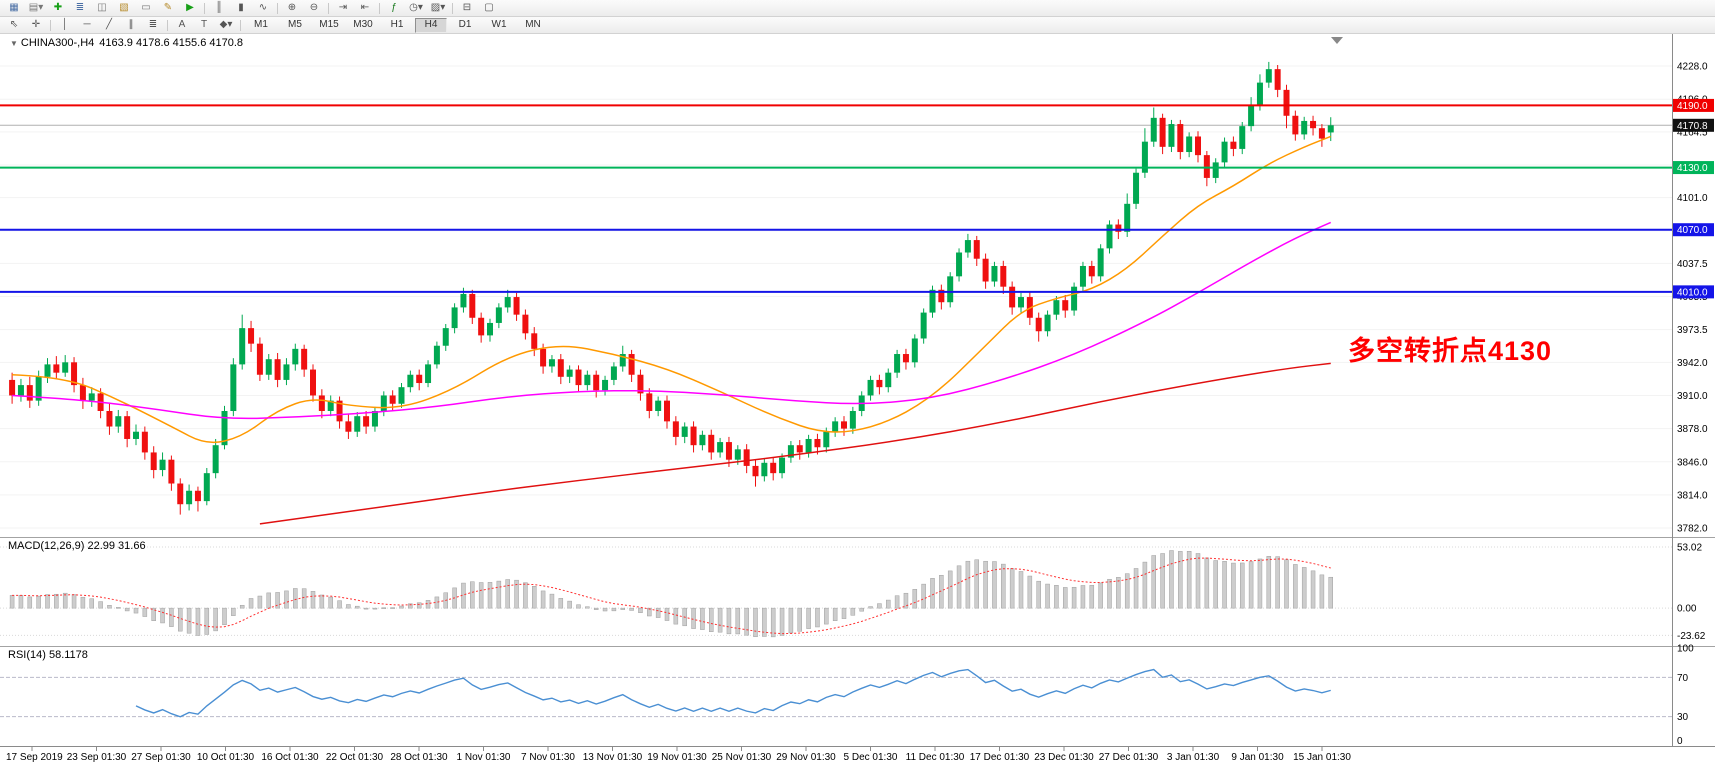  I want to click on svg-text: 11 Dec 01:30, so click(935, 757).